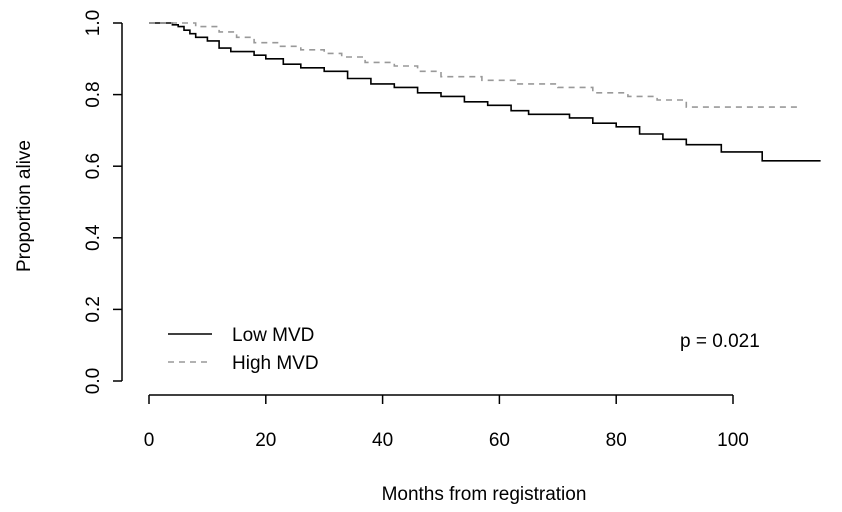 The height and width of the screenshot is (512, 842). I want to click on y-tick-label: 0.8, so click(93, 94).